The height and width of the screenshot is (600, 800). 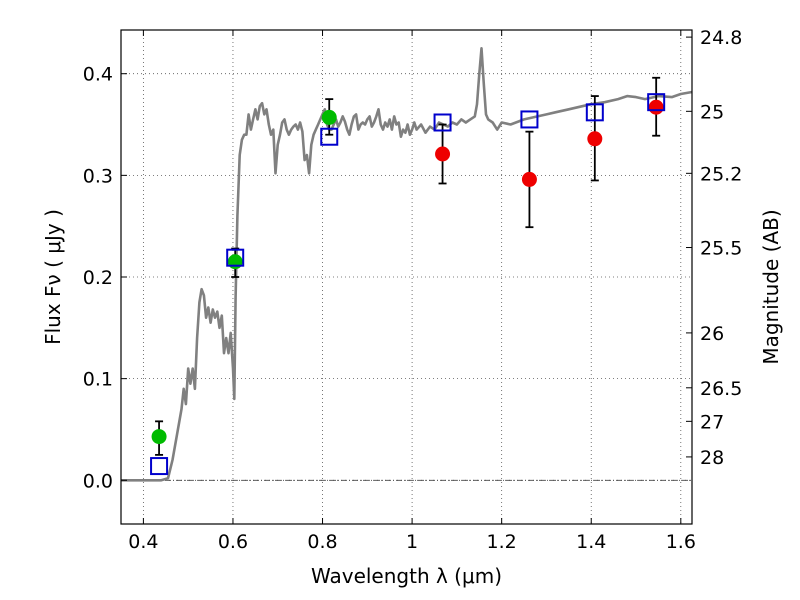 What do you see at coordinates (502, 542) in the screenshot?
I see `x-tick-label: 1.2` at bounding box center [502, 542].